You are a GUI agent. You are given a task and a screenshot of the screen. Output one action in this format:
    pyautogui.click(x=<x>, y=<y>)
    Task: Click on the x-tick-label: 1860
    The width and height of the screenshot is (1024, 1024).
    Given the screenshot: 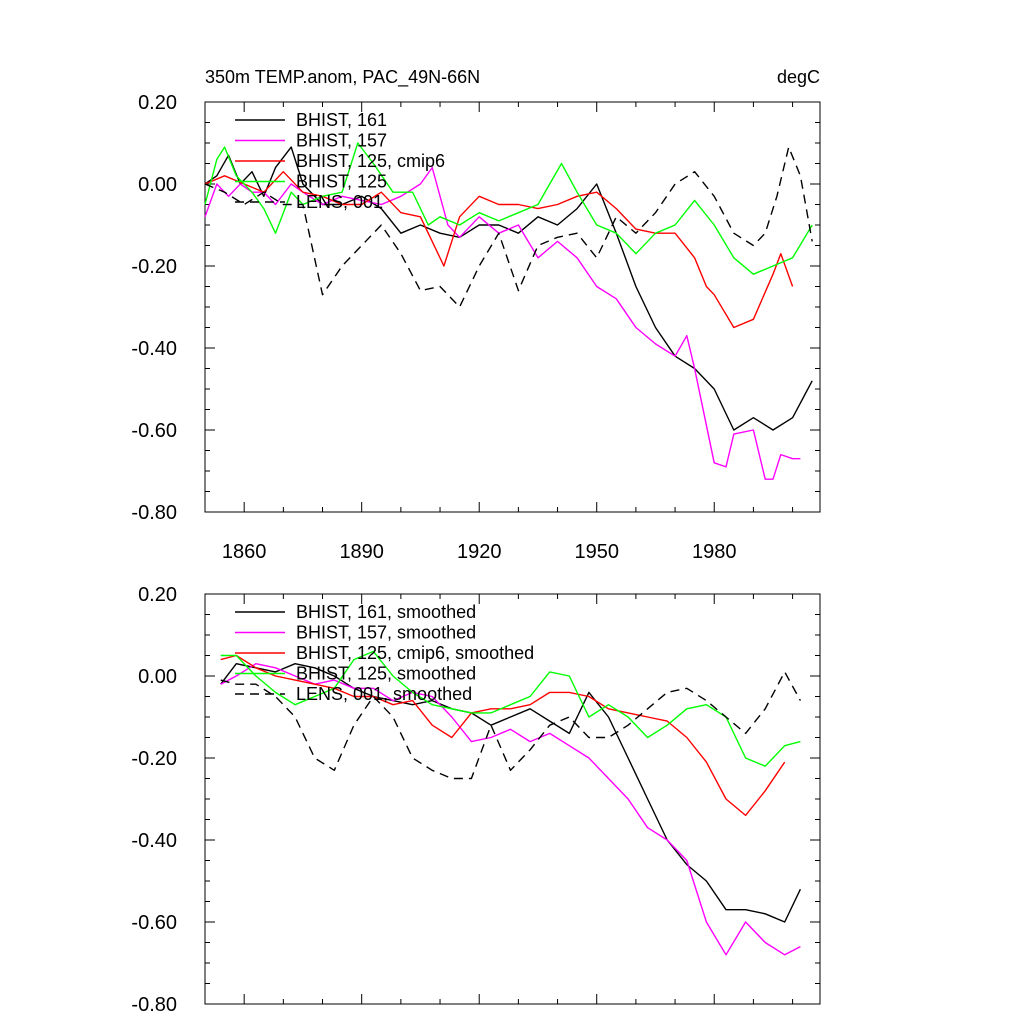 What is the action you would take?
    pyautogui.click(x=244, y=552)
    